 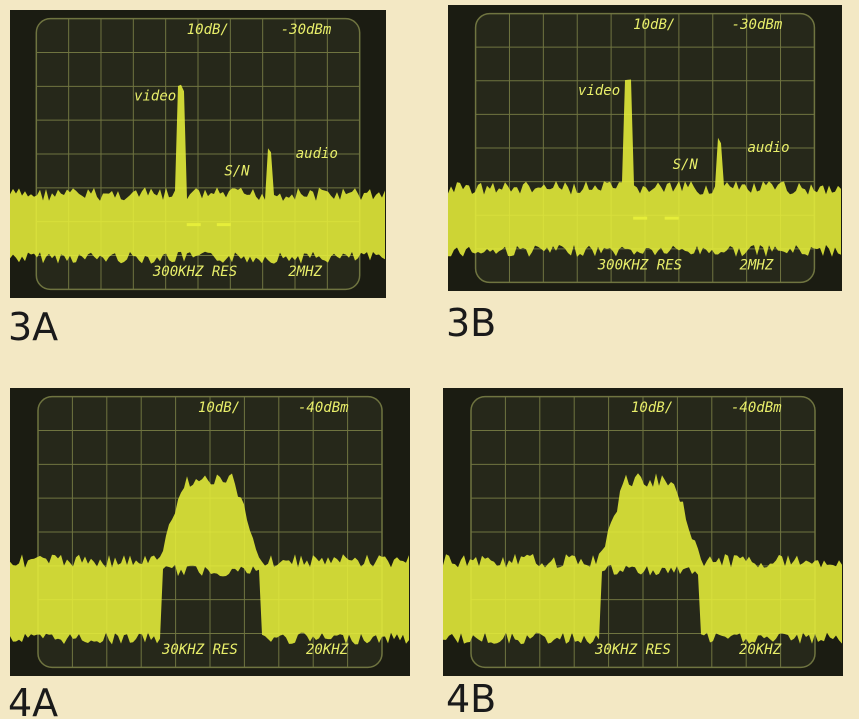 What do you see at coordinates (33, 700) in the screenshot?
I see `figure-label: 4A` at bounding box center [33, 700].